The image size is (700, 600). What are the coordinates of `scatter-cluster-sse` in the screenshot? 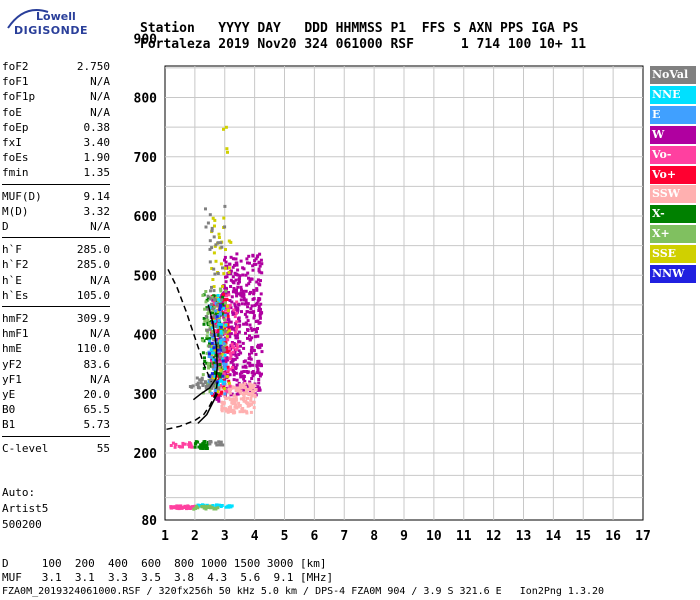 It's located at (225, 139).